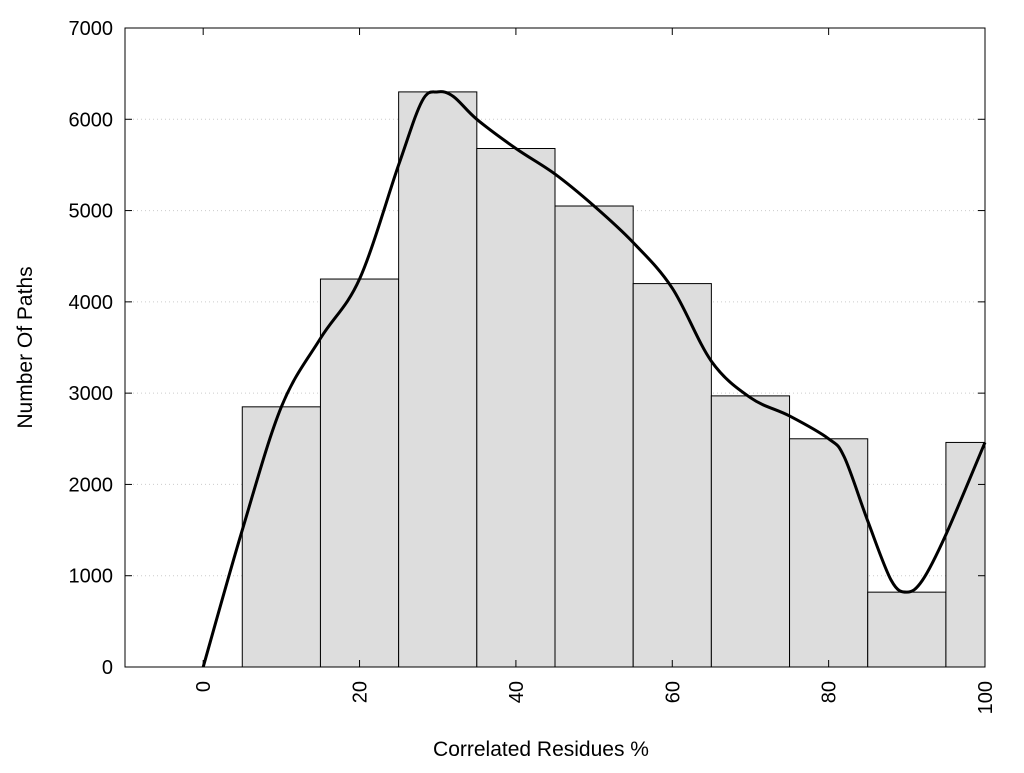 This screenshot has width=1024, height=773. Describe the element at coordinates (91, 577) in the screenshot. I see `y-tick-label-1000: 1000` at that location.